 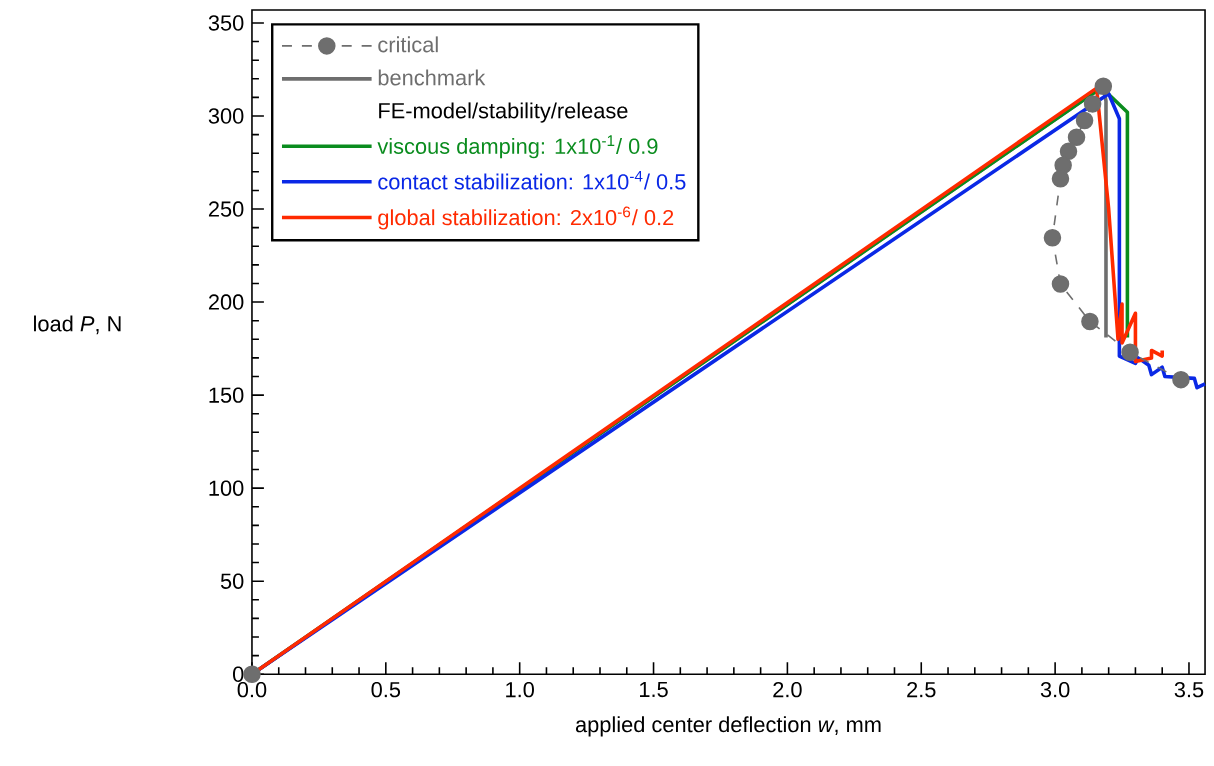 What do you see at coordinates (252, 689) in the screenshot?
I see `x-tick-label: 0.0` at bounding box center [252, 689].